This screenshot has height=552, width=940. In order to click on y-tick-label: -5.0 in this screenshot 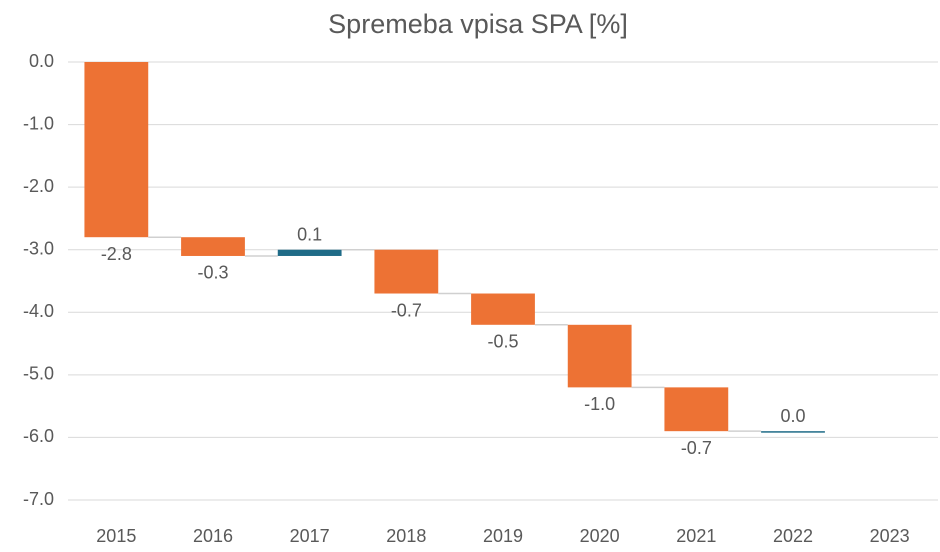, I will do `click(38, 374)`.